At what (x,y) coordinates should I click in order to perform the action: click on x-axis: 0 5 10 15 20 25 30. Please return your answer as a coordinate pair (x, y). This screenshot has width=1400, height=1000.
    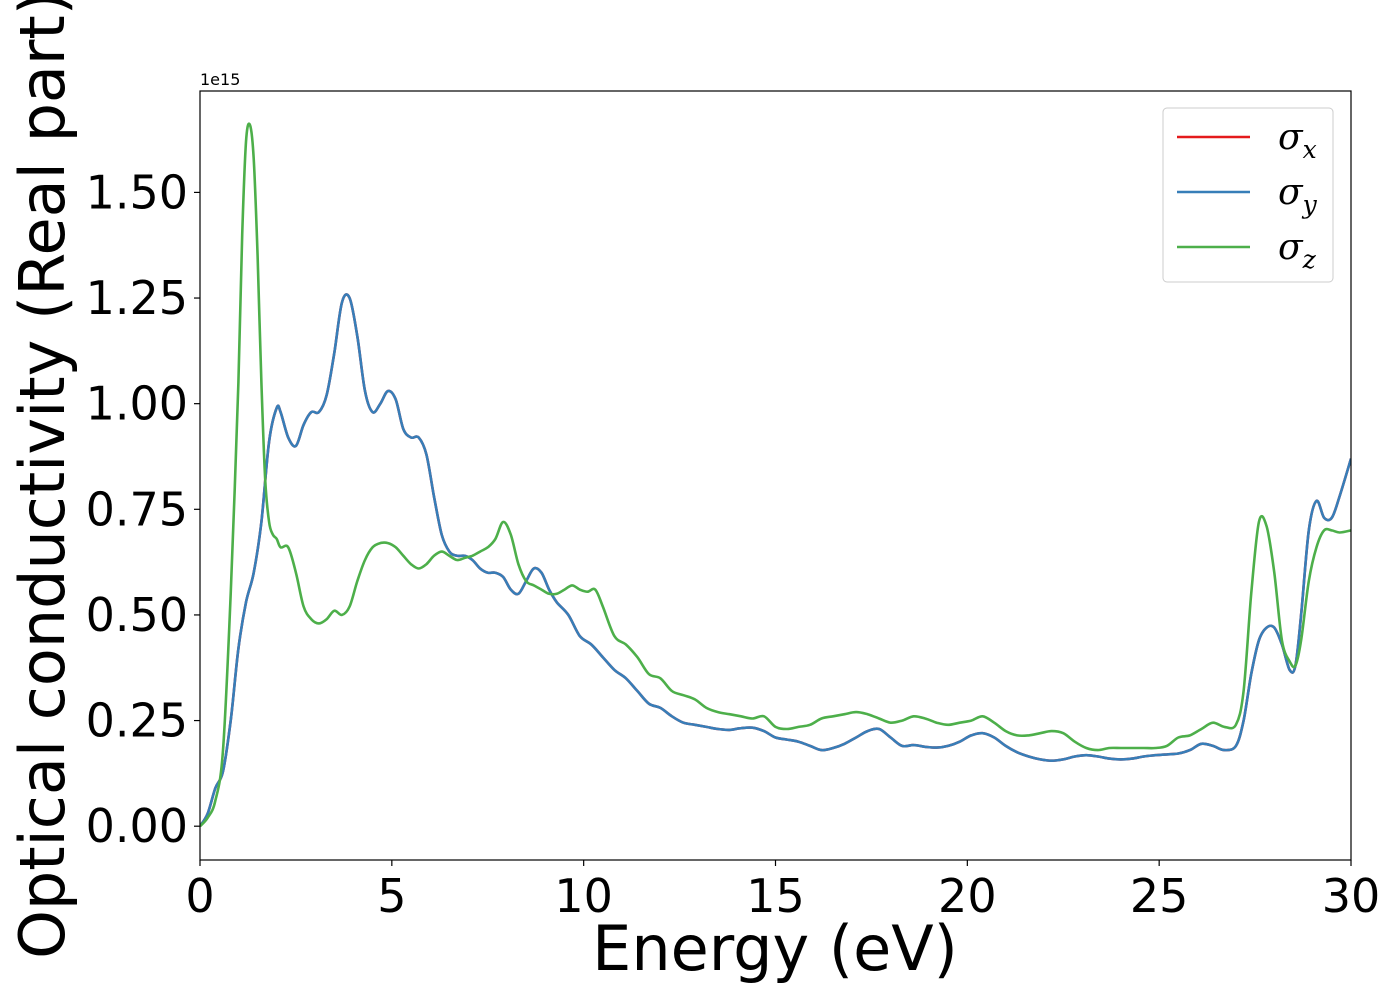
    Looking at the image, I should click on (782, 891).